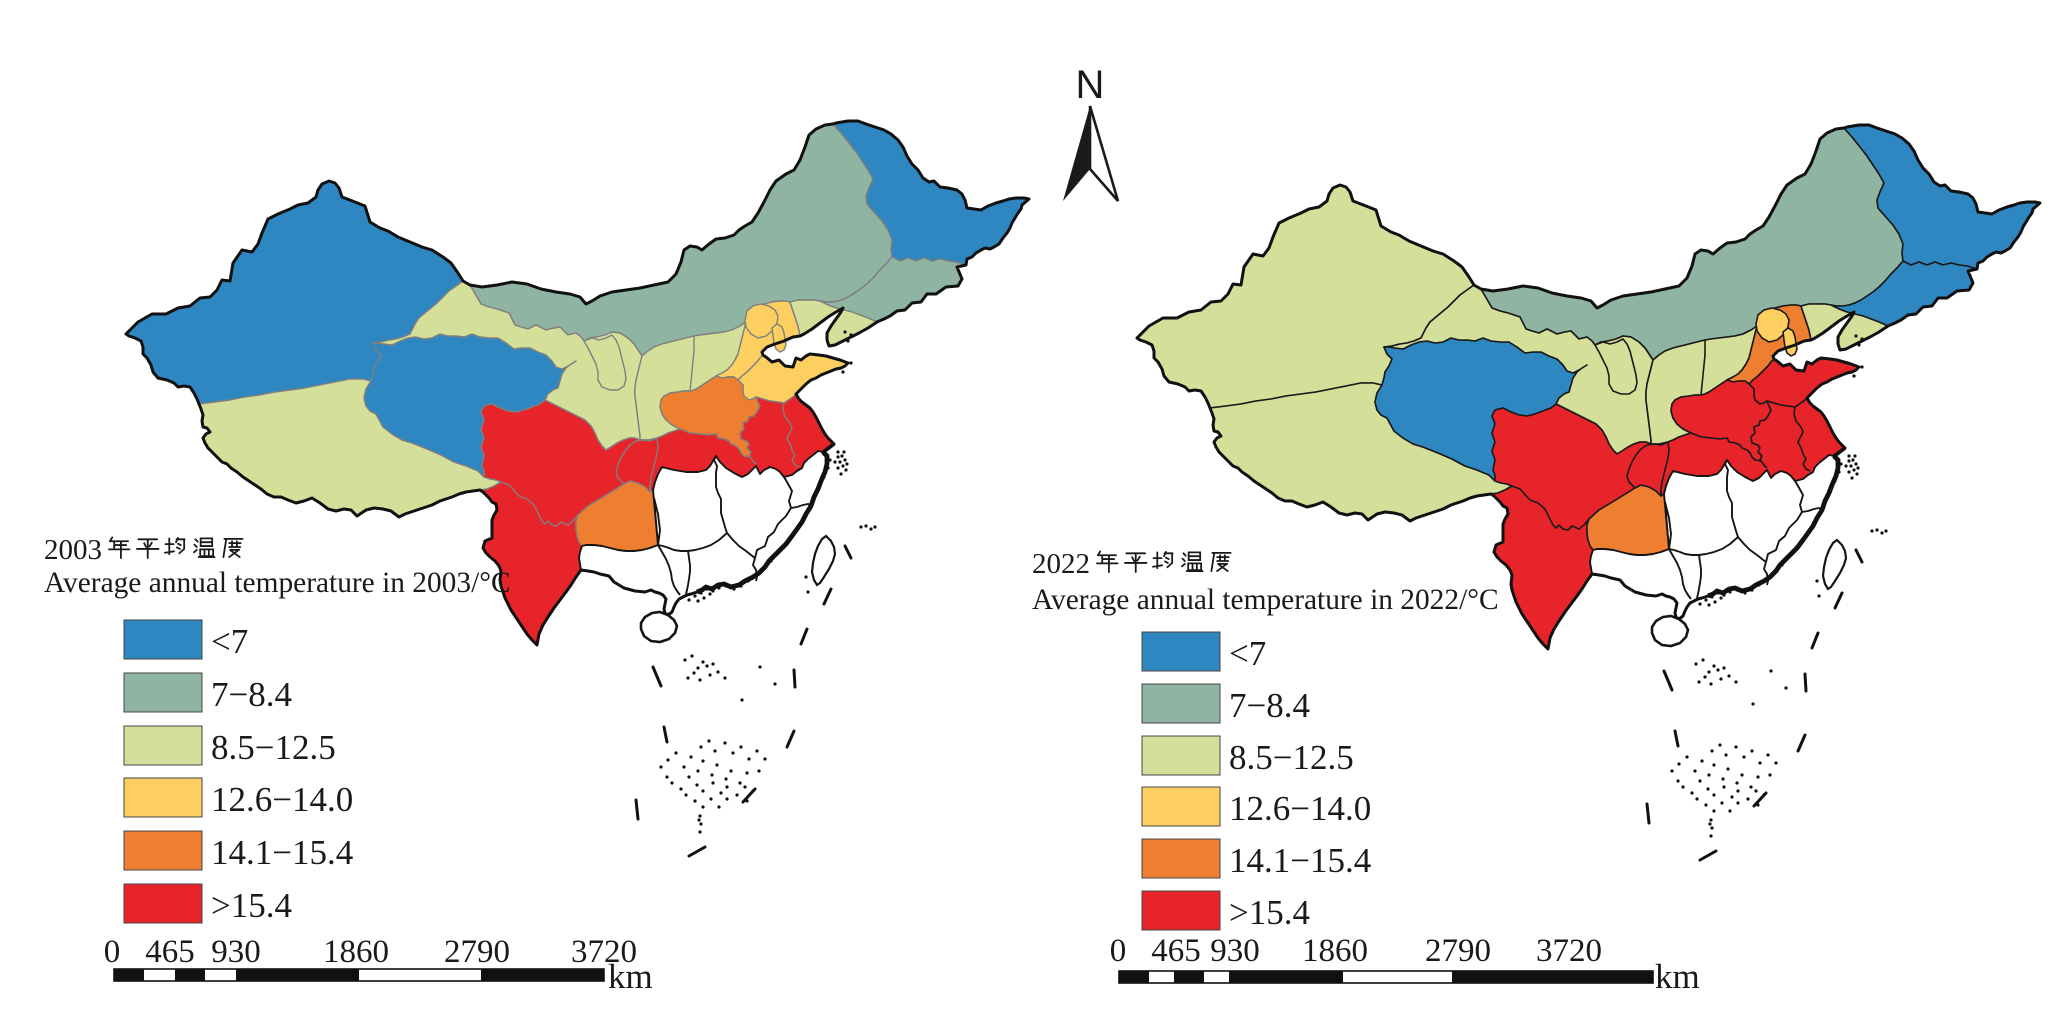 The height and width of the screenshot is (1021, 2064). I want to click on svg-text: 2022, so click(1061, 564).